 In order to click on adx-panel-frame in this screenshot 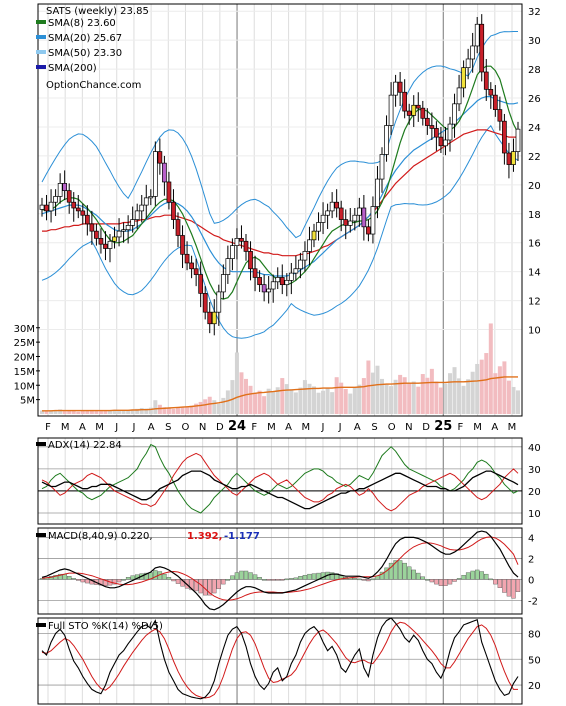, I will do `click(280, 481)`.